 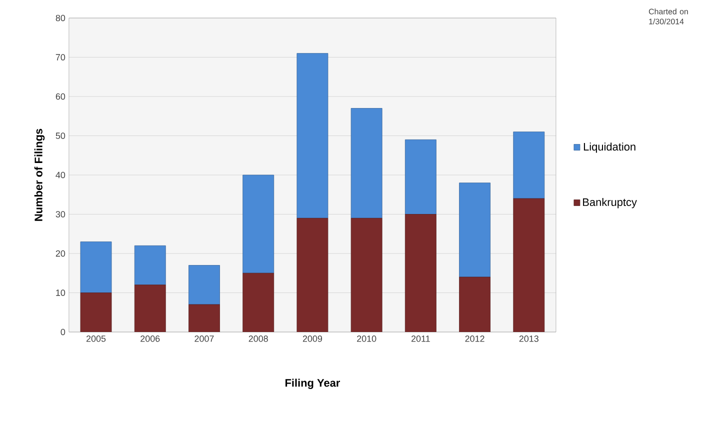 I want to click on y-tick-label: 40, so click(x=61, y=175).